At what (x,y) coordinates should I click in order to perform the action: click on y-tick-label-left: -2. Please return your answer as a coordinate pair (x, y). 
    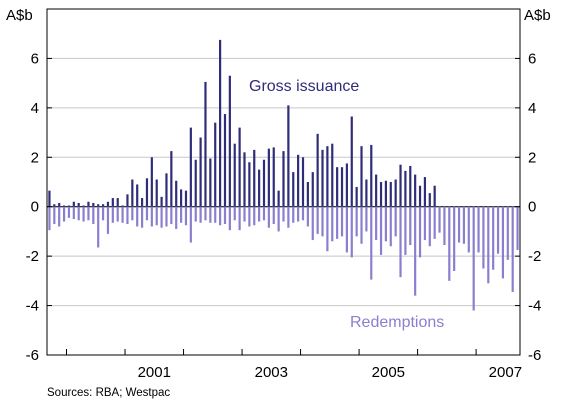
    Looking at the image, I should click on (32, 256).